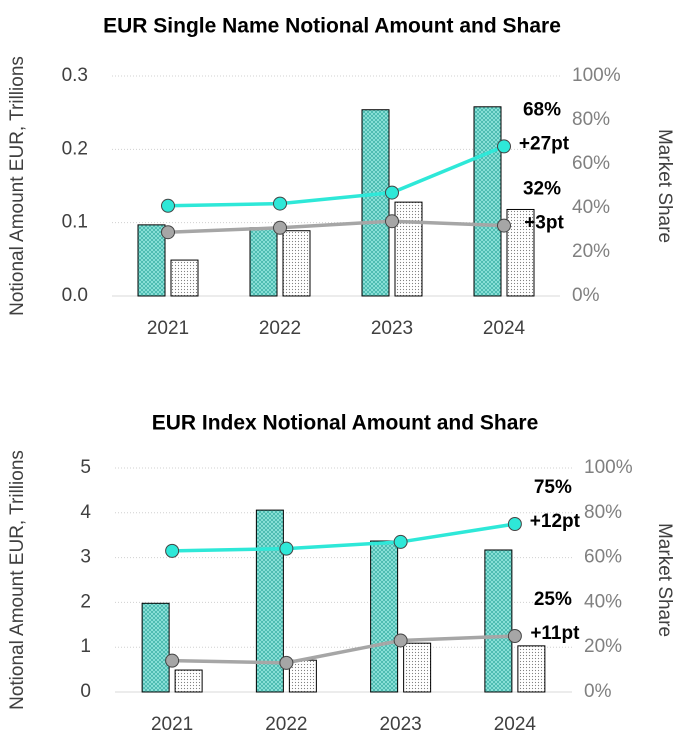 This screenshot has width=678, height=746. What do you see at coordinates (85, 467) in the screenshot?
I see `y-tick-label: 5` at bounding box center [85, 467].